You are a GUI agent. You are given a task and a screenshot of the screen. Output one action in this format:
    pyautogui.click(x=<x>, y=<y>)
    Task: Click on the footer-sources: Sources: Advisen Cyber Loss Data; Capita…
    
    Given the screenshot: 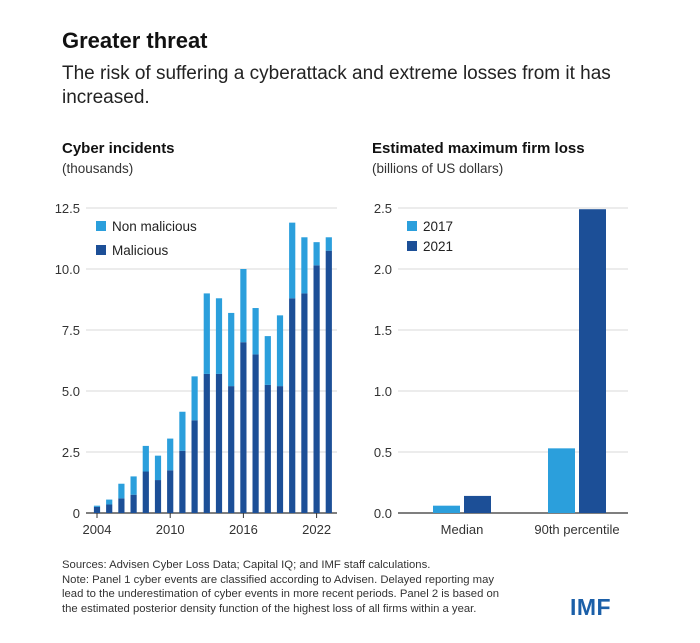 What is the action you would take?
    pyautogui.click(x=246, y=565)
    